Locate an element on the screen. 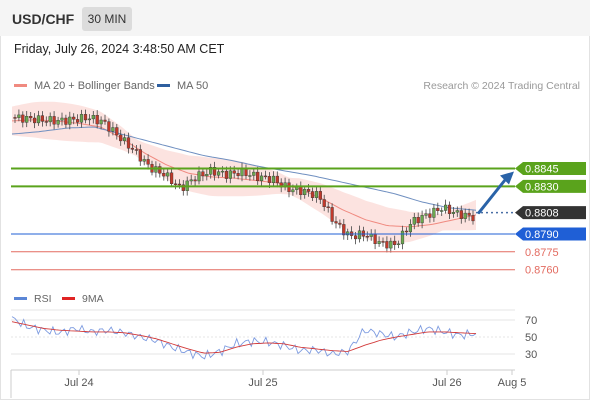 The height and width of the screenshot is (400, 590). legend-ma50-swatch is located at coordinates (163, 85).